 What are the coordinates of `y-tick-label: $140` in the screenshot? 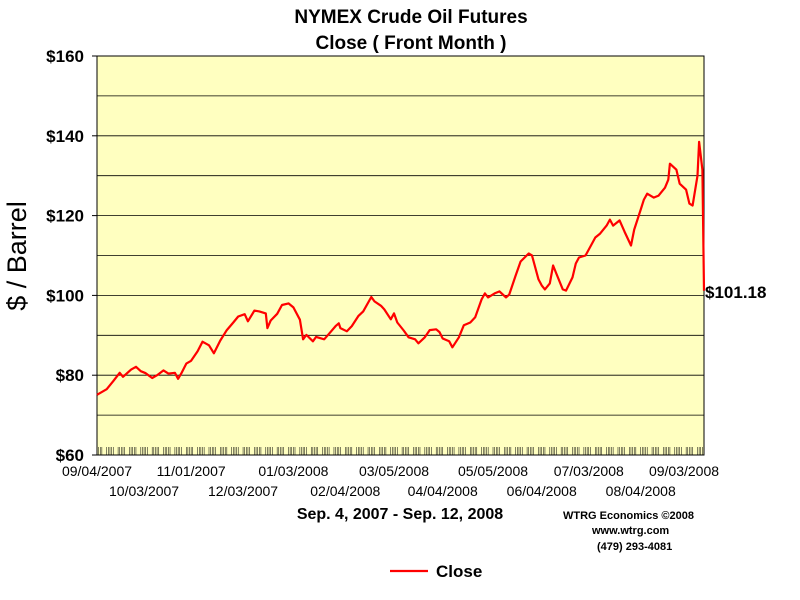 It's located at (65, 136).